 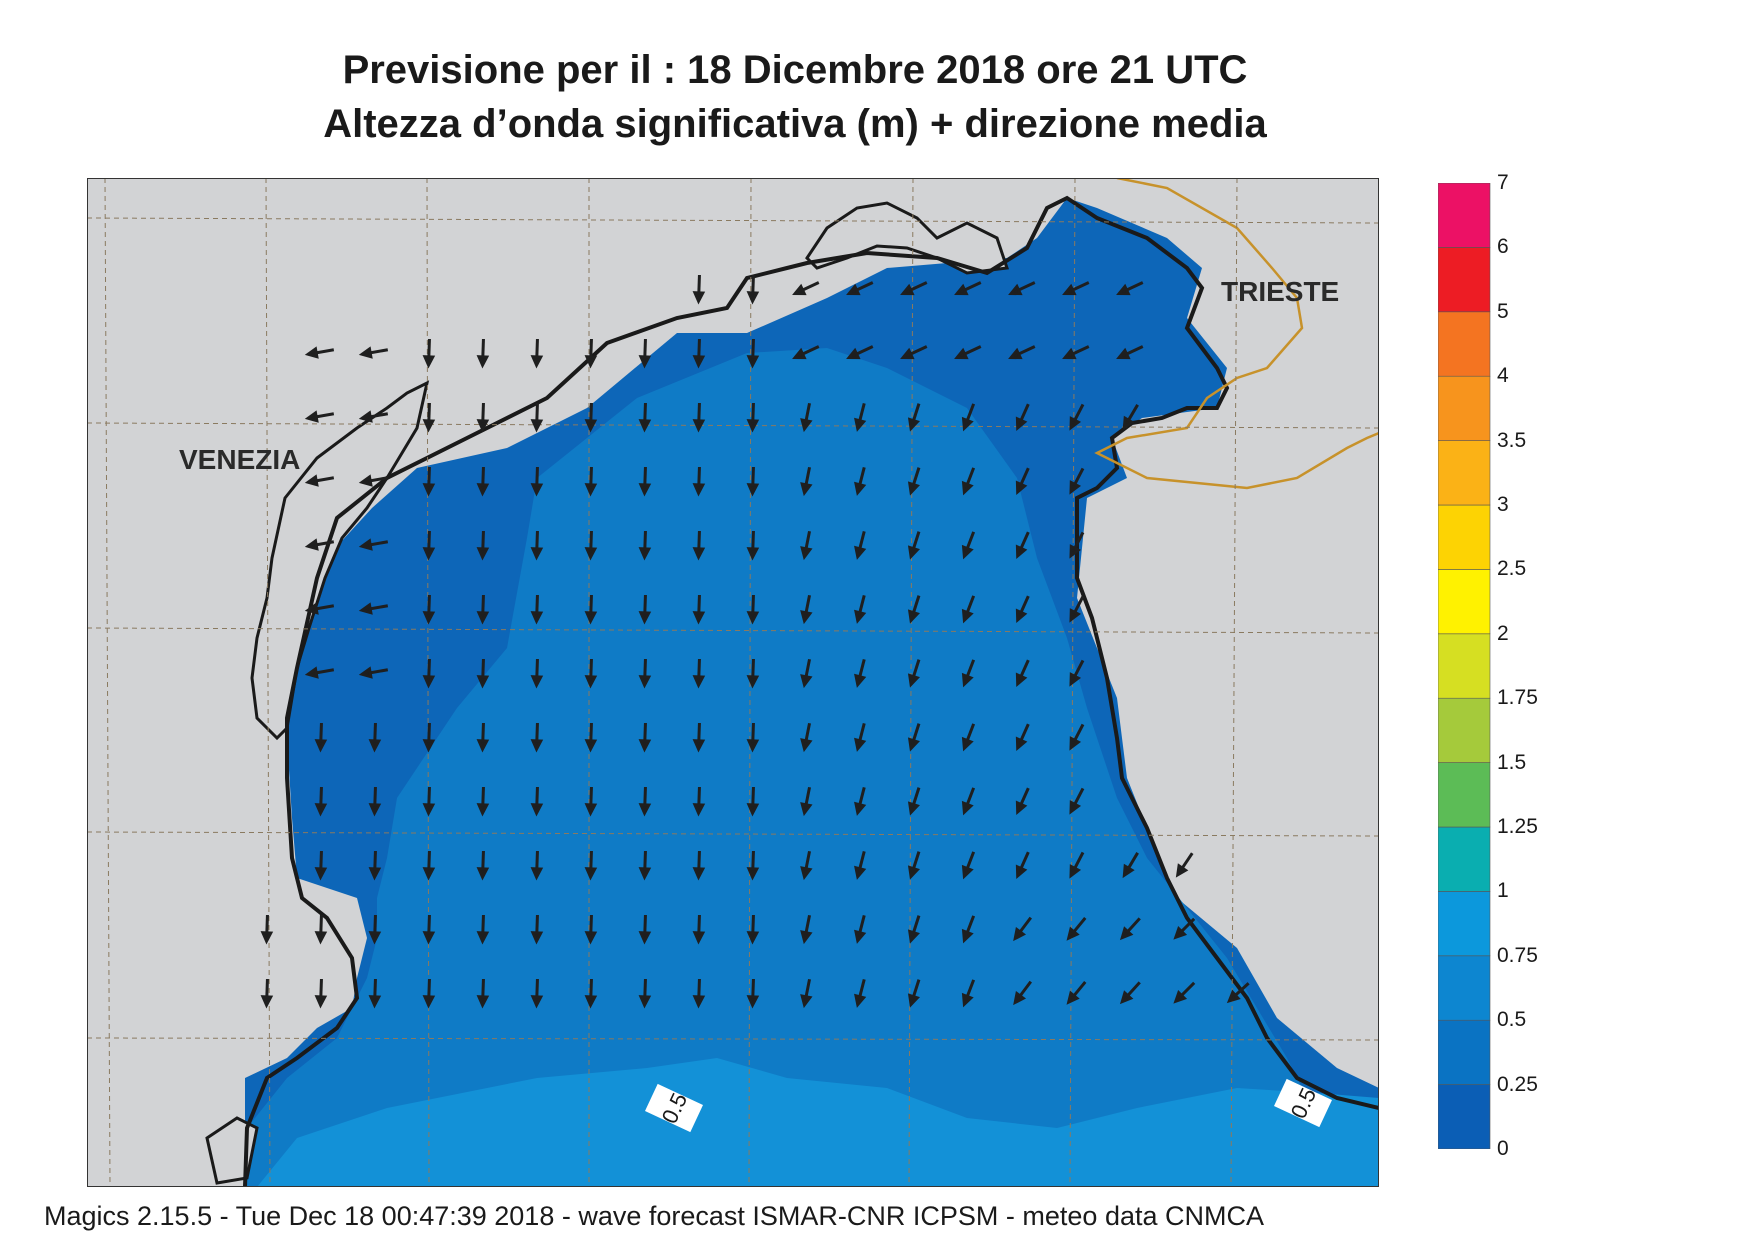 What do you see at coordinates (1464, 666) in the screenshot?
I see `colorbar-legend` at bounding box center [1464, 666].